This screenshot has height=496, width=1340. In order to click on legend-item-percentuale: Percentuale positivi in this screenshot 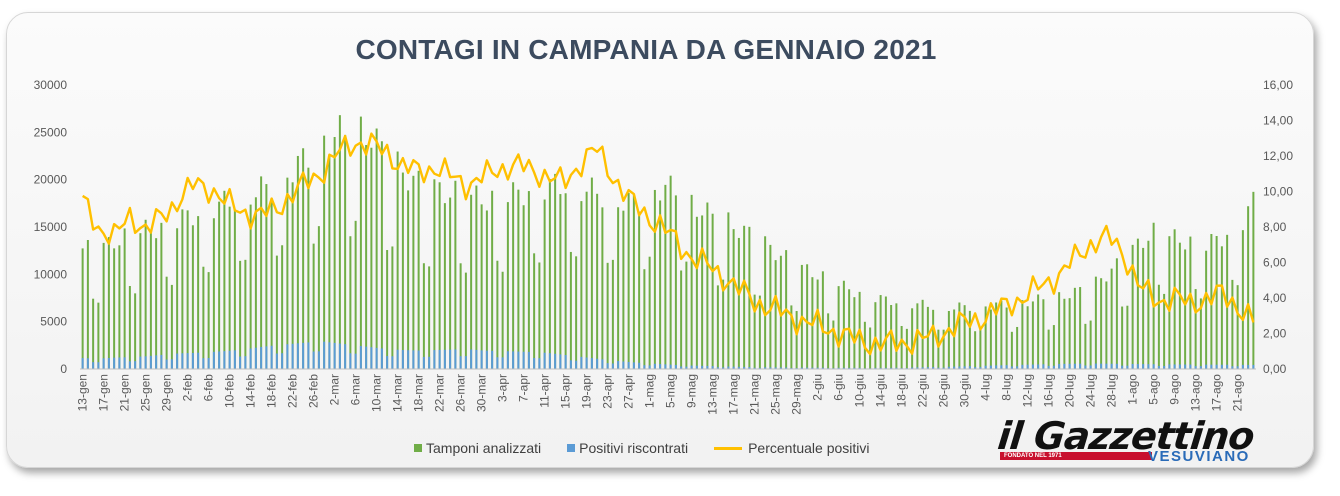, I will do `click(792, 448)`.